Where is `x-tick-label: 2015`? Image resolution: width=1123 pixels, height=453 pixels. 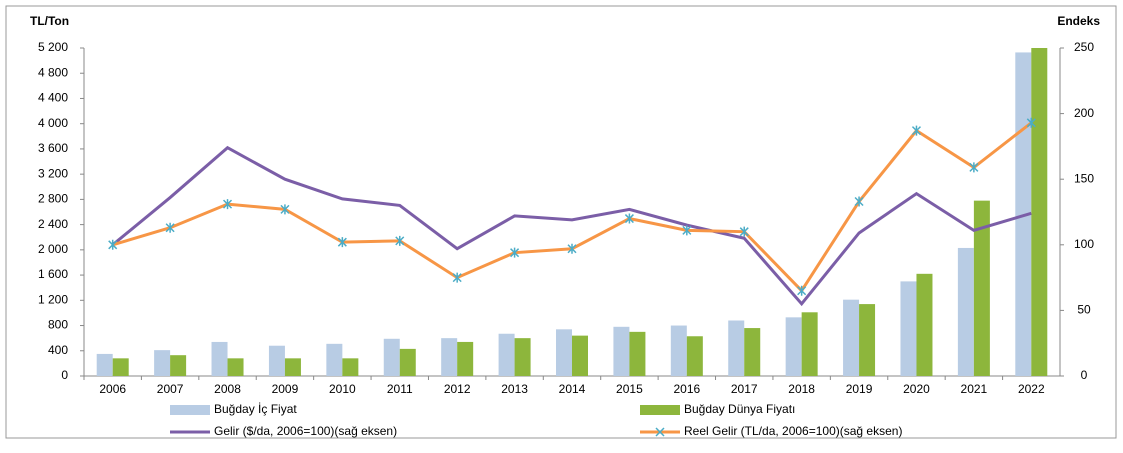 x-tick-label: 2015 is located at coordinates (629, 389).